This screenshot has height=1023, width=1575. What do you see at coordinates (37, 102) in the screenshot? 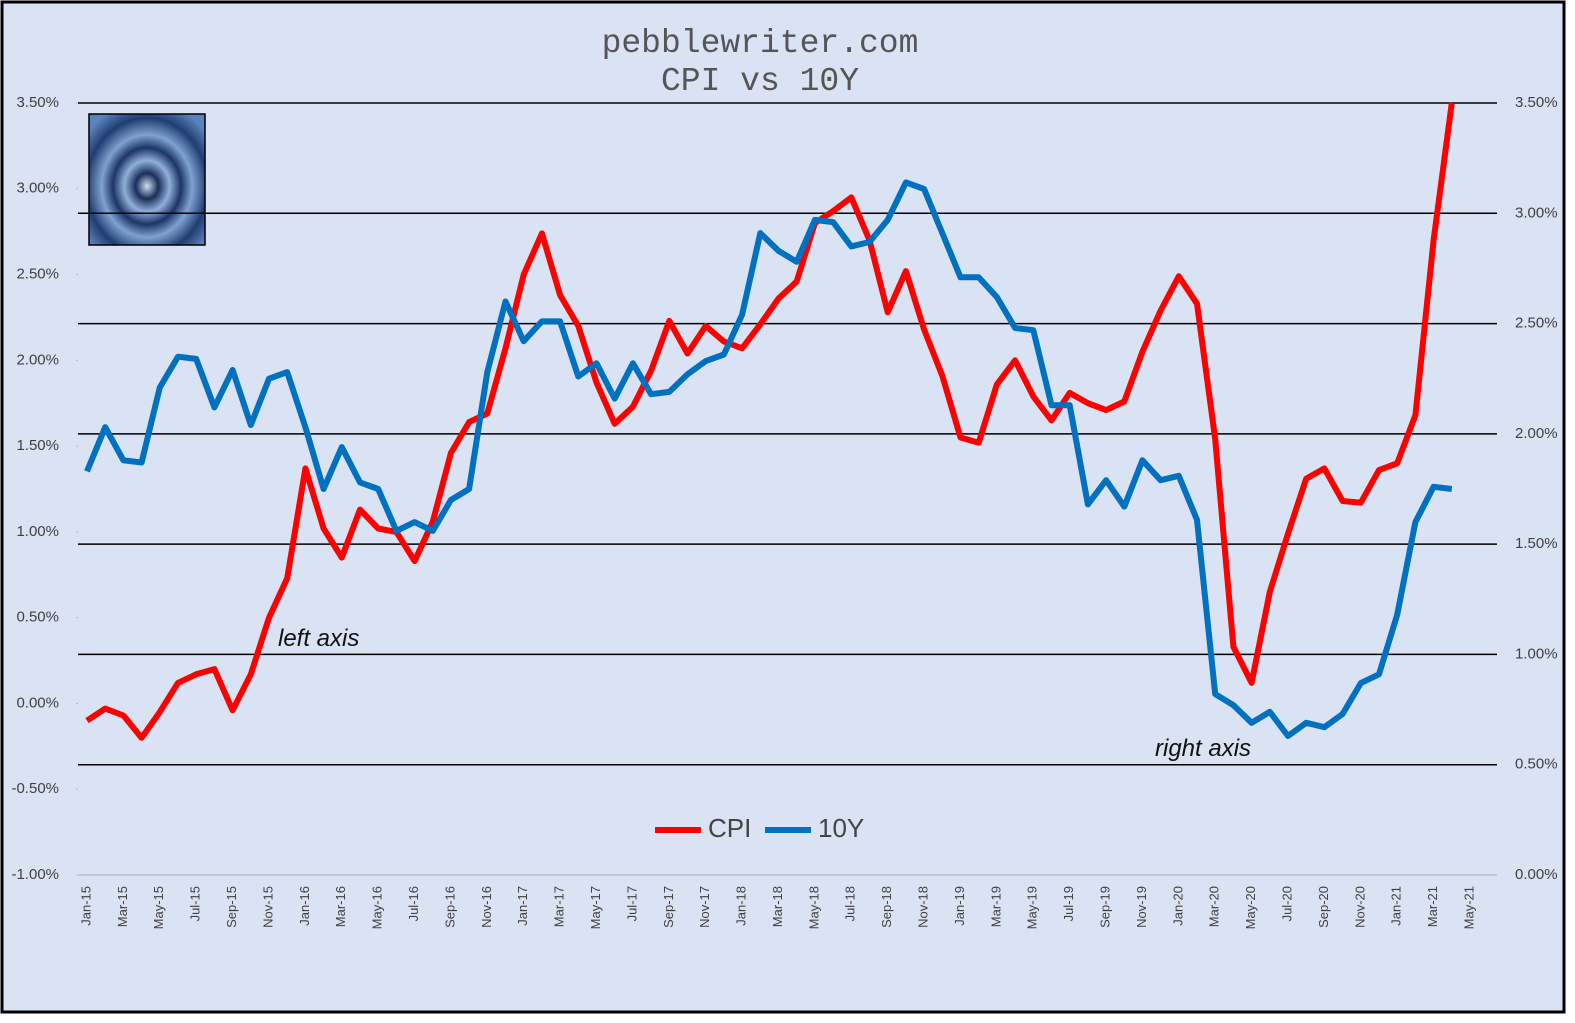
I see `y-tick-label: 3.50%` at bounding box center [37, 102].